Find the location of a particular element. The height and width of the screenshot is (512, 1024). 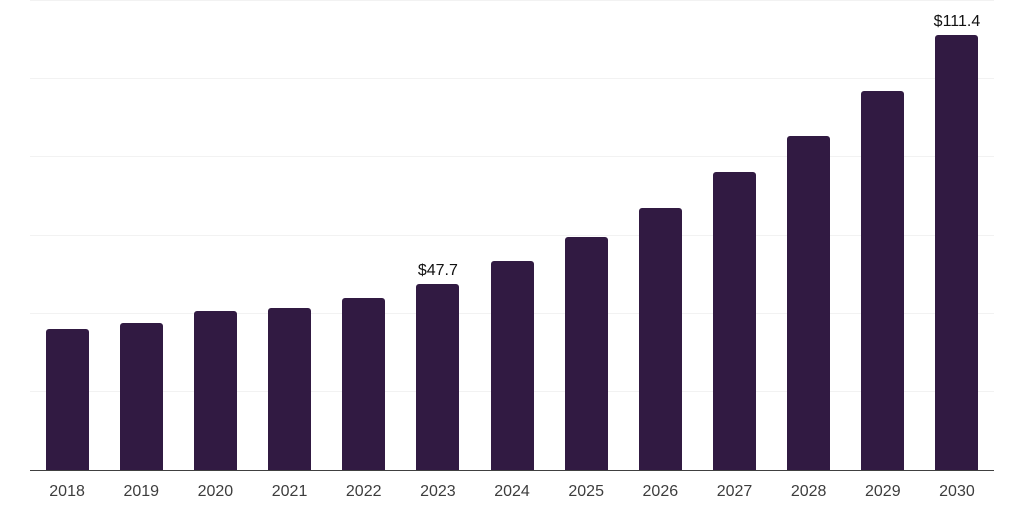

bar-2023 is located at coordinates (438, 376).